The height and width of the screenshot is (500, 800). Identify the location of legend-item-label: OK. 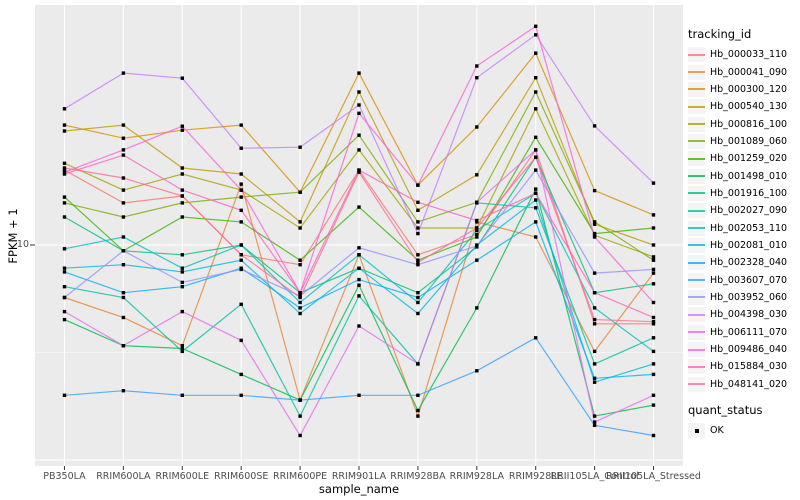
(717, 431).